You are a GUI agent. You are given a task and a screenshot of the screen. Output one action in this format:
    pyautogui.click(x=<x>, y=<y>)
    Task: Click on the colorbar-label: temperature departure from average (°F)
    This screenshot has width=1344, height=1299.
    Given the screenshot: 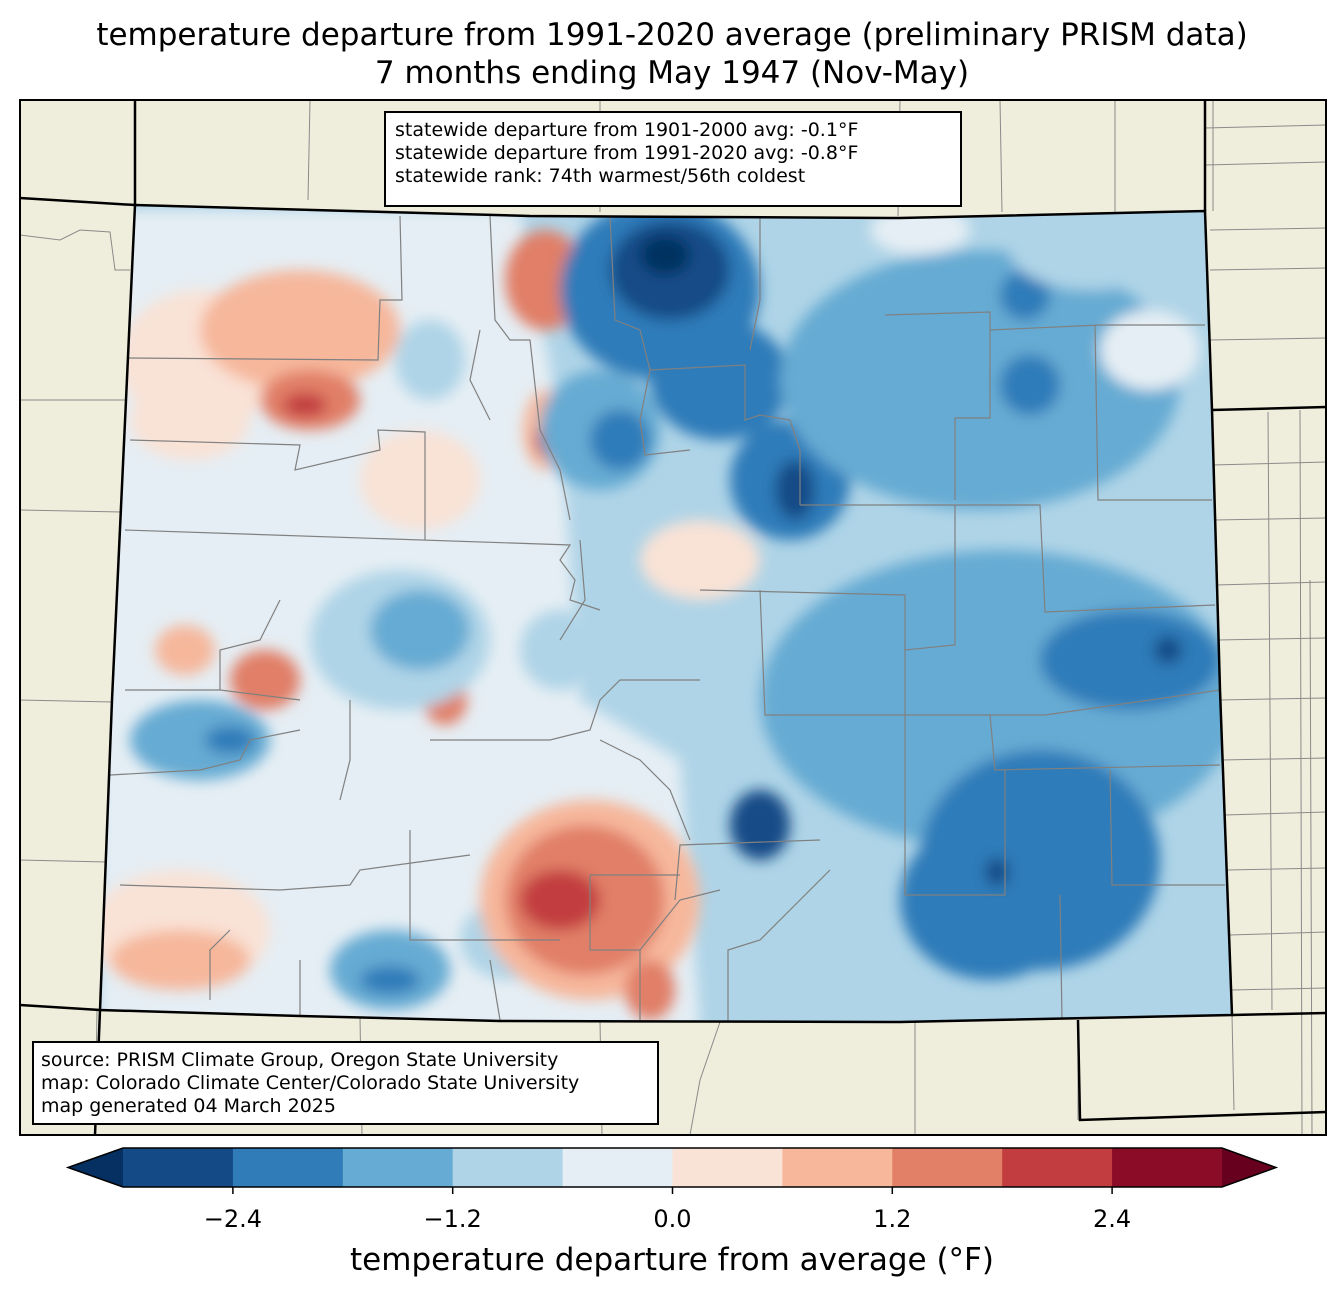 What is the action you would take?
    pyautogui.click(x=672, y=1260)
    